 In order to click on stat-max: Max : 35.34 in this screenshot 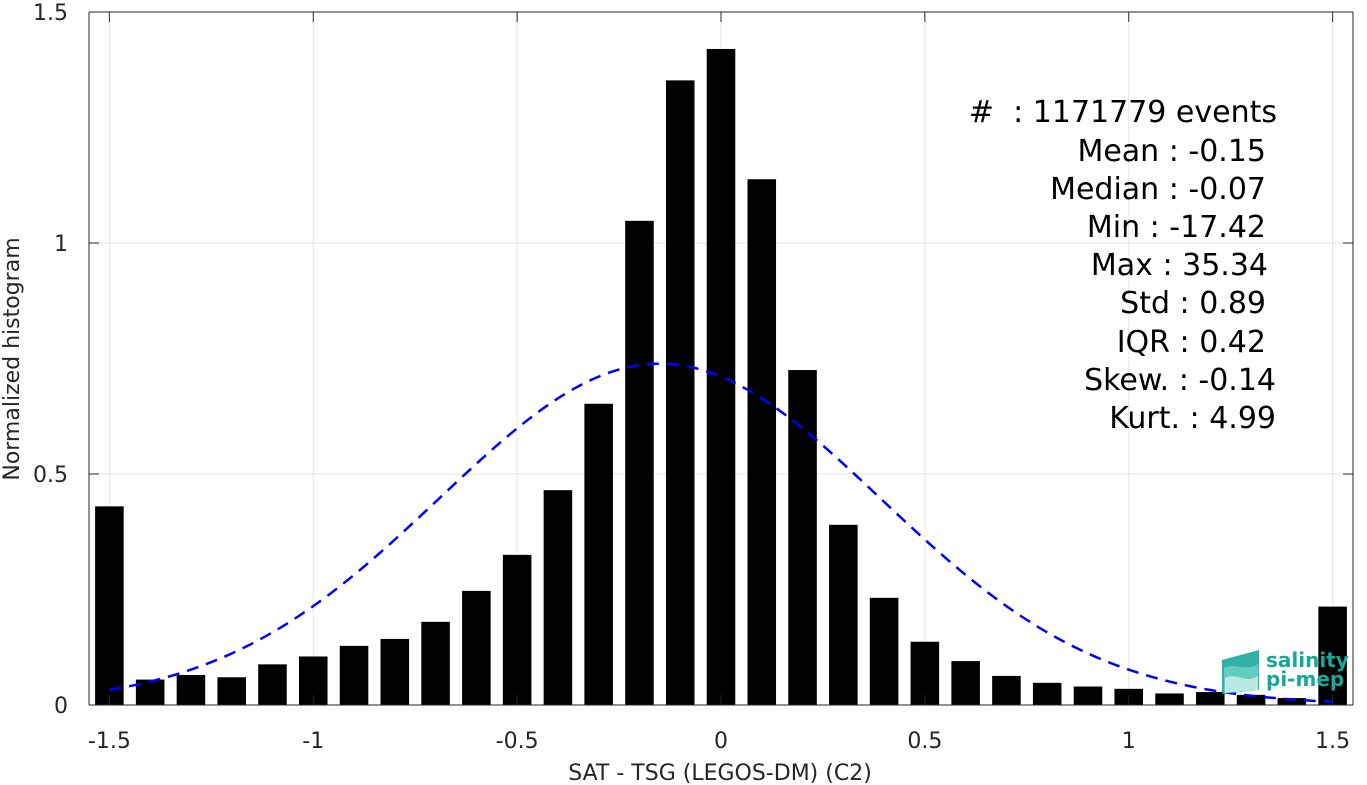, I will do `click(1179, 265)`.